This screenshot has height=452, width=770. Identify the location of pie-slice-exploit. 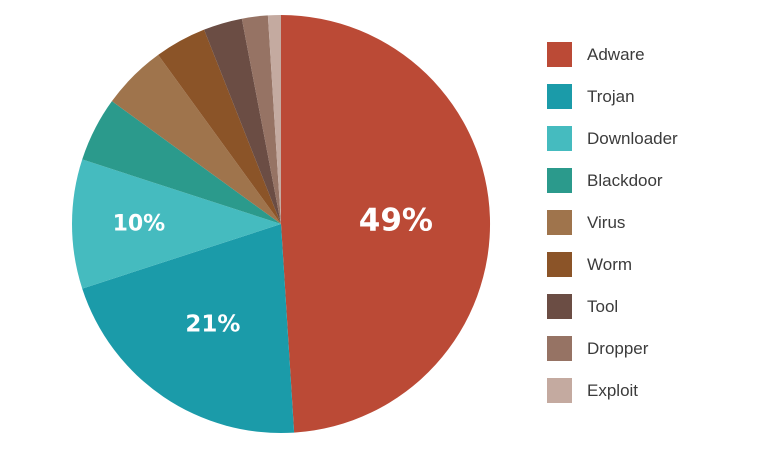
(274, 119).